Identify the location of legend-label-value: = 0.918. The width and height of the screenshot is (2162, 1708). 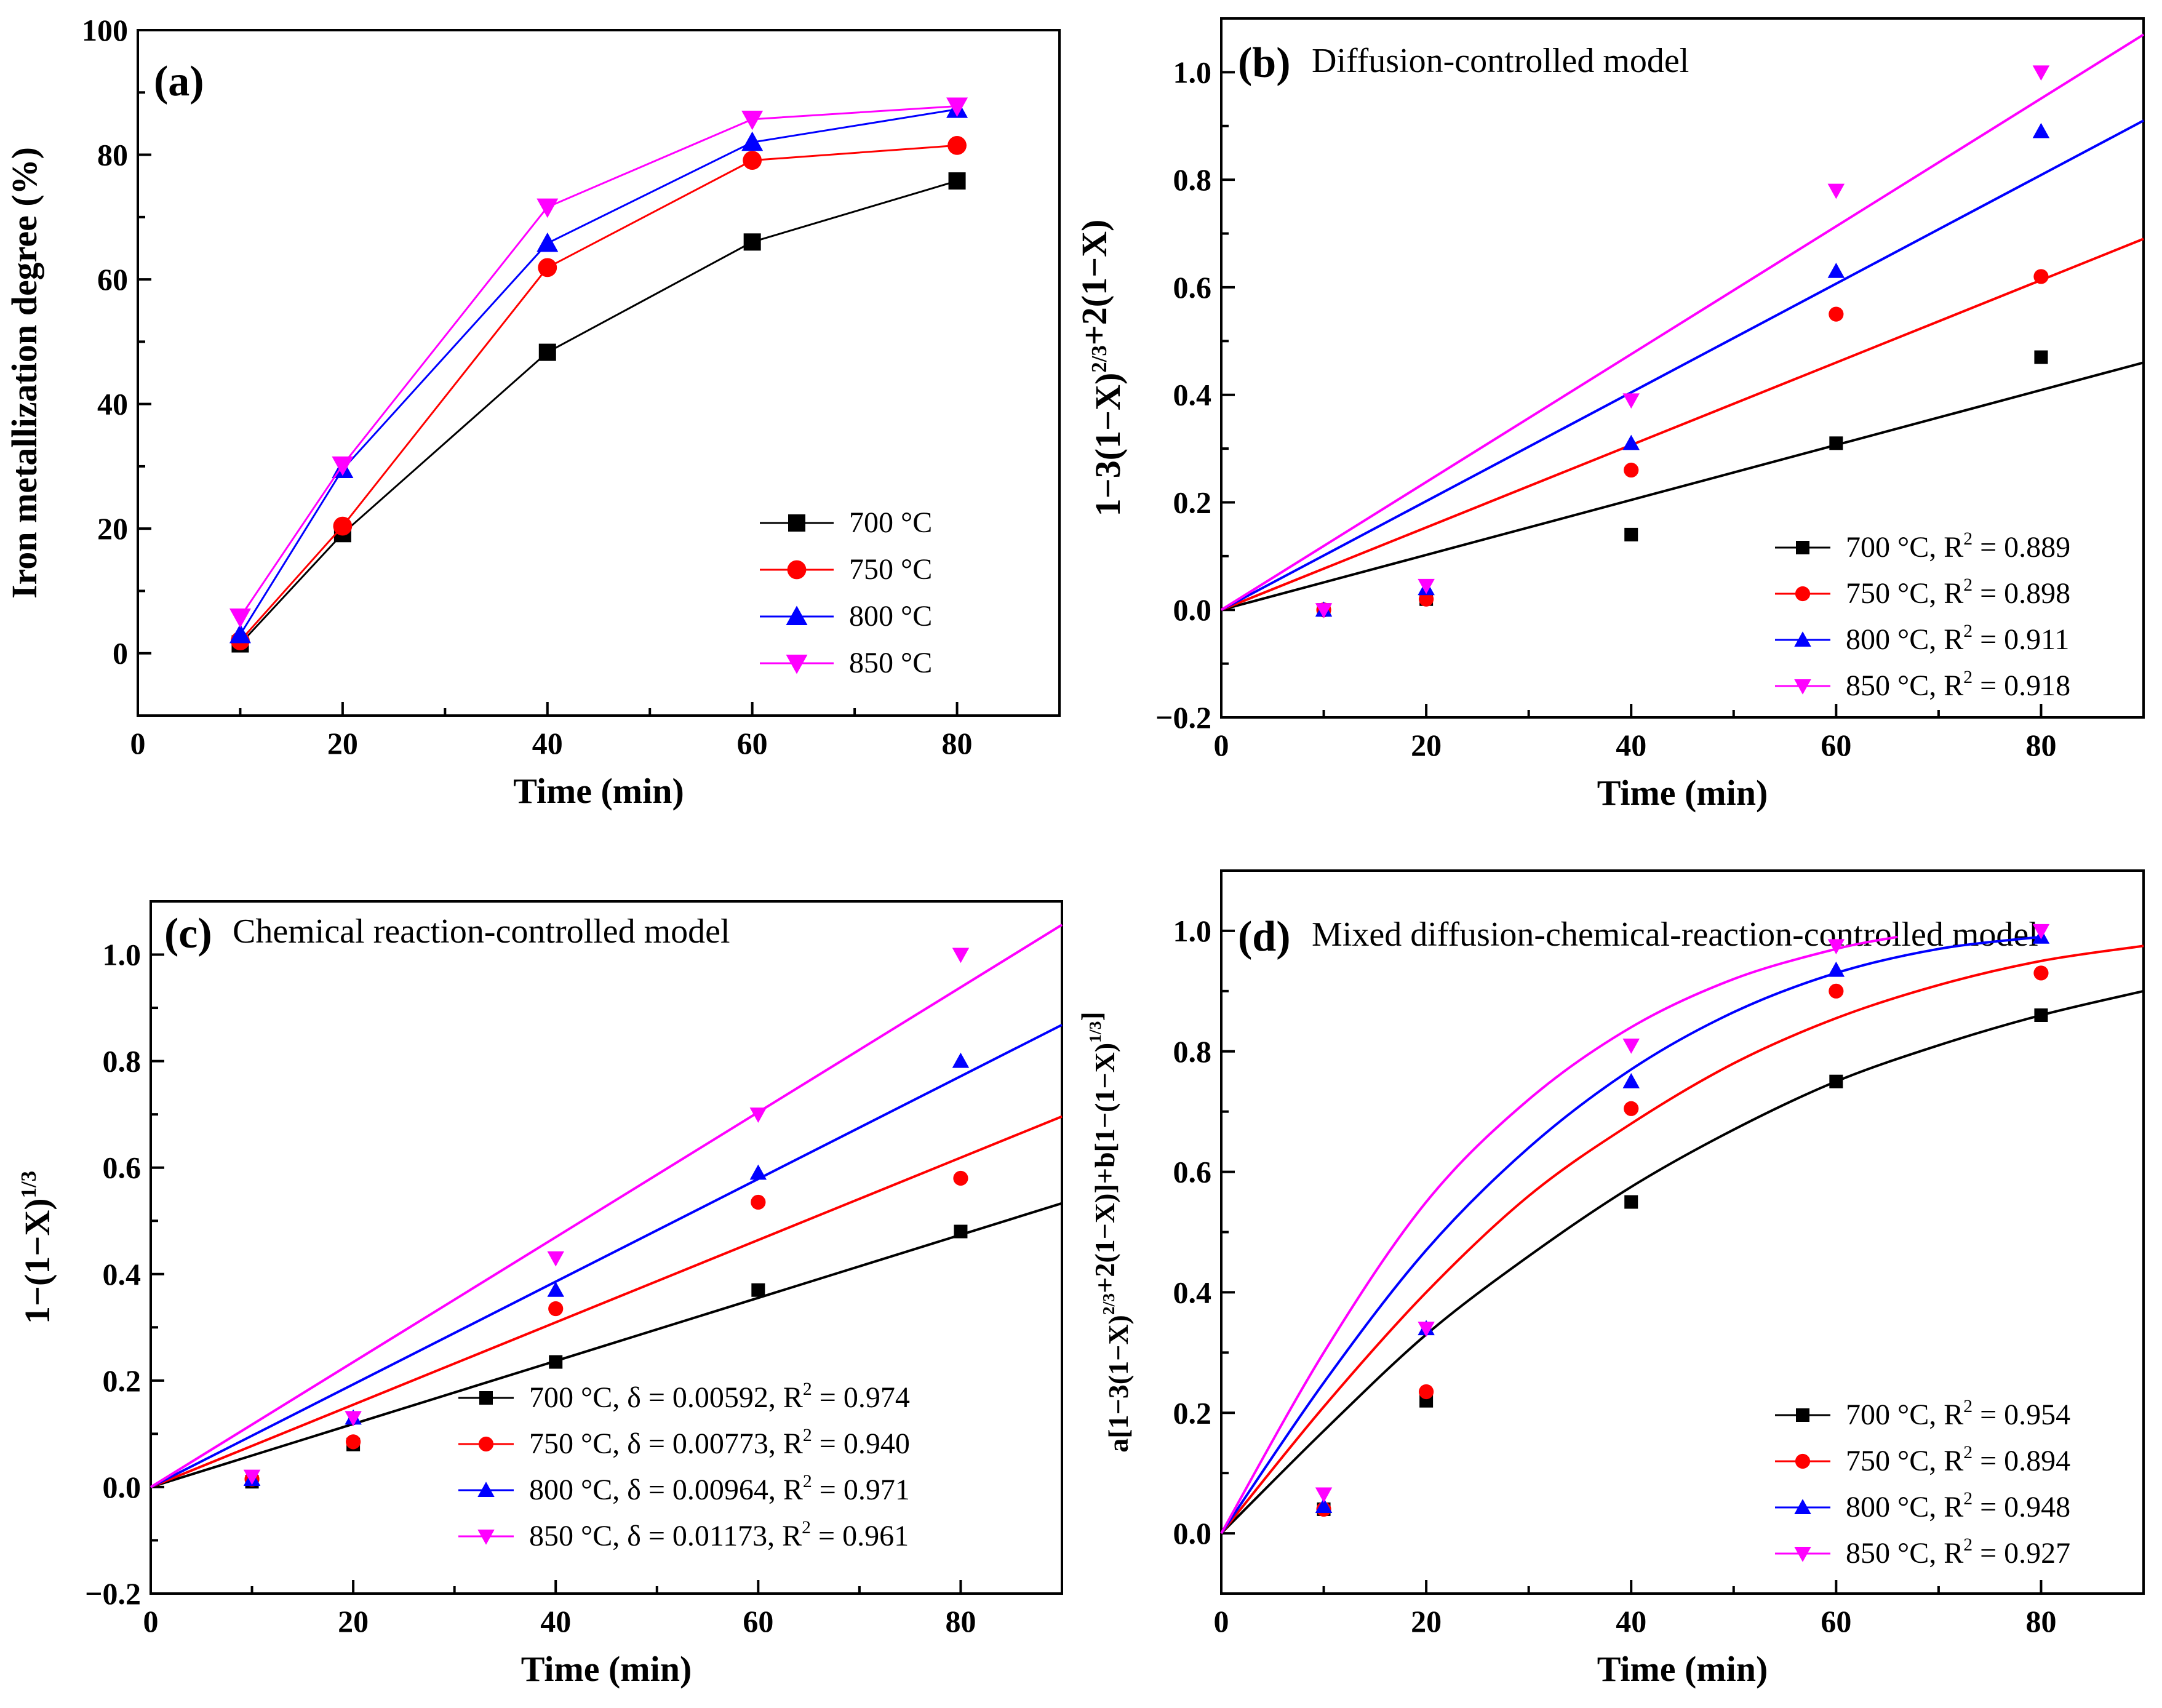
(2022, 686).